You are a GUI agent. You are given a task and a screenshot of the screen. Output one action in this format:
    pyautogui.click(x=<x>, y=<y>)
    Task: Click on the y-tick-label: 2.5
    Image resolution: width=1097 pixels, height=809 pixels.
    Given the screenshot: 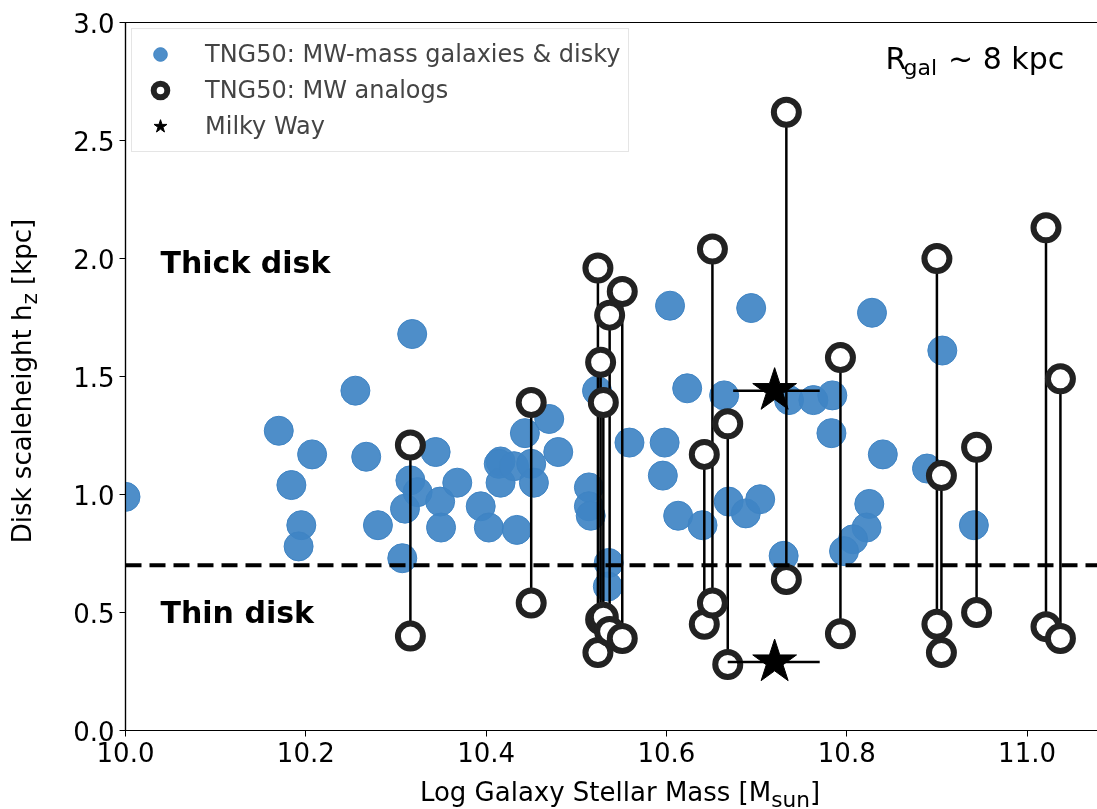 What is the action you would take?
    pyautogui.click(x=94, y=141)
    